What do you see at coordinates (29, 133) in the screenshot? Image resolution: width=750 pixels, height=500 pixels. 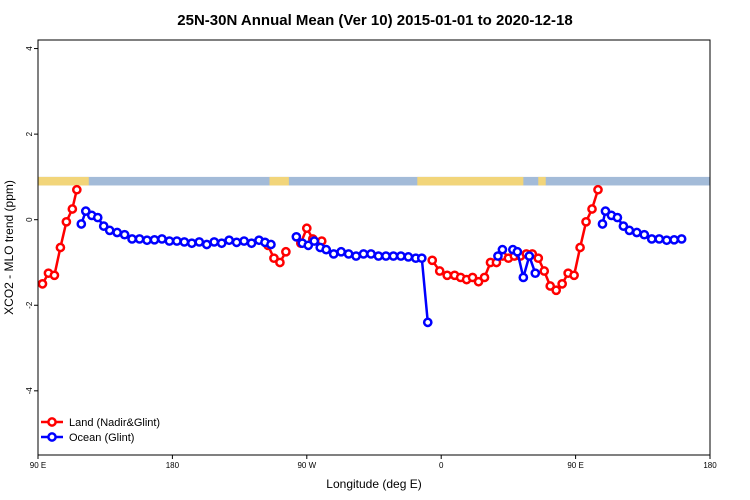 I see `y-tick-label: 2` at bounding box center [29, 133].